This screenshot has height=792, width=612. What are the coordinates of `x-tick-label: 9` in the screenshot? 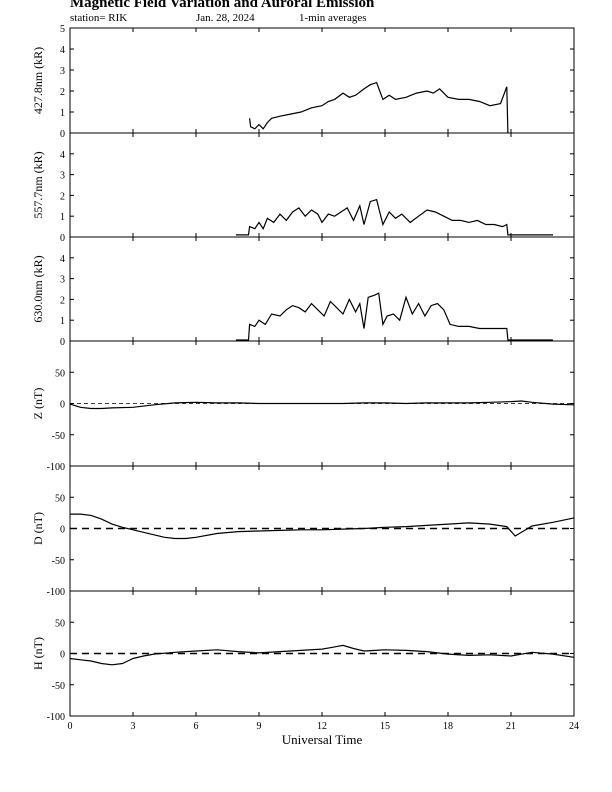 It's located at (259, 726).